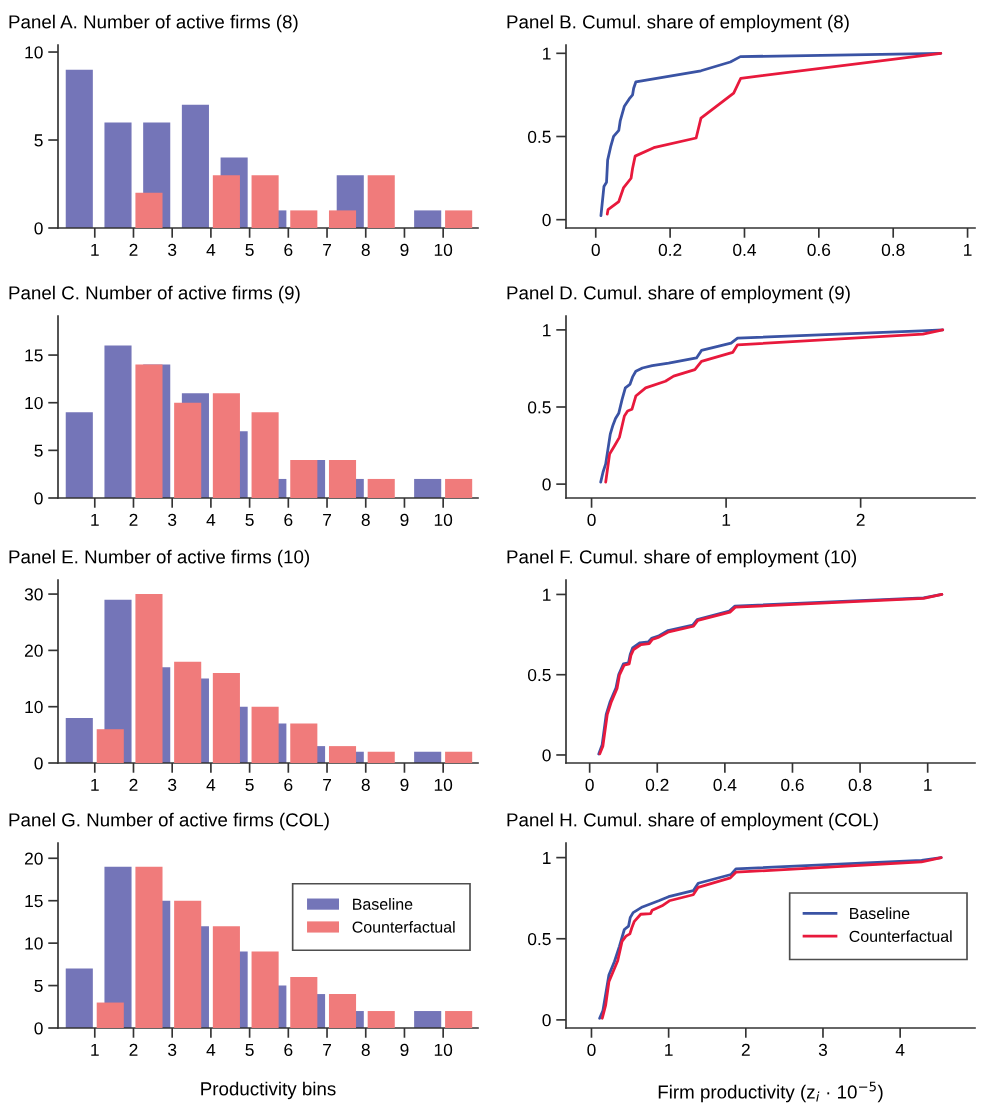 The height and width of the screenshot is (1109, 981). I want to click on y-tick-label: 10, so click(34, 403).